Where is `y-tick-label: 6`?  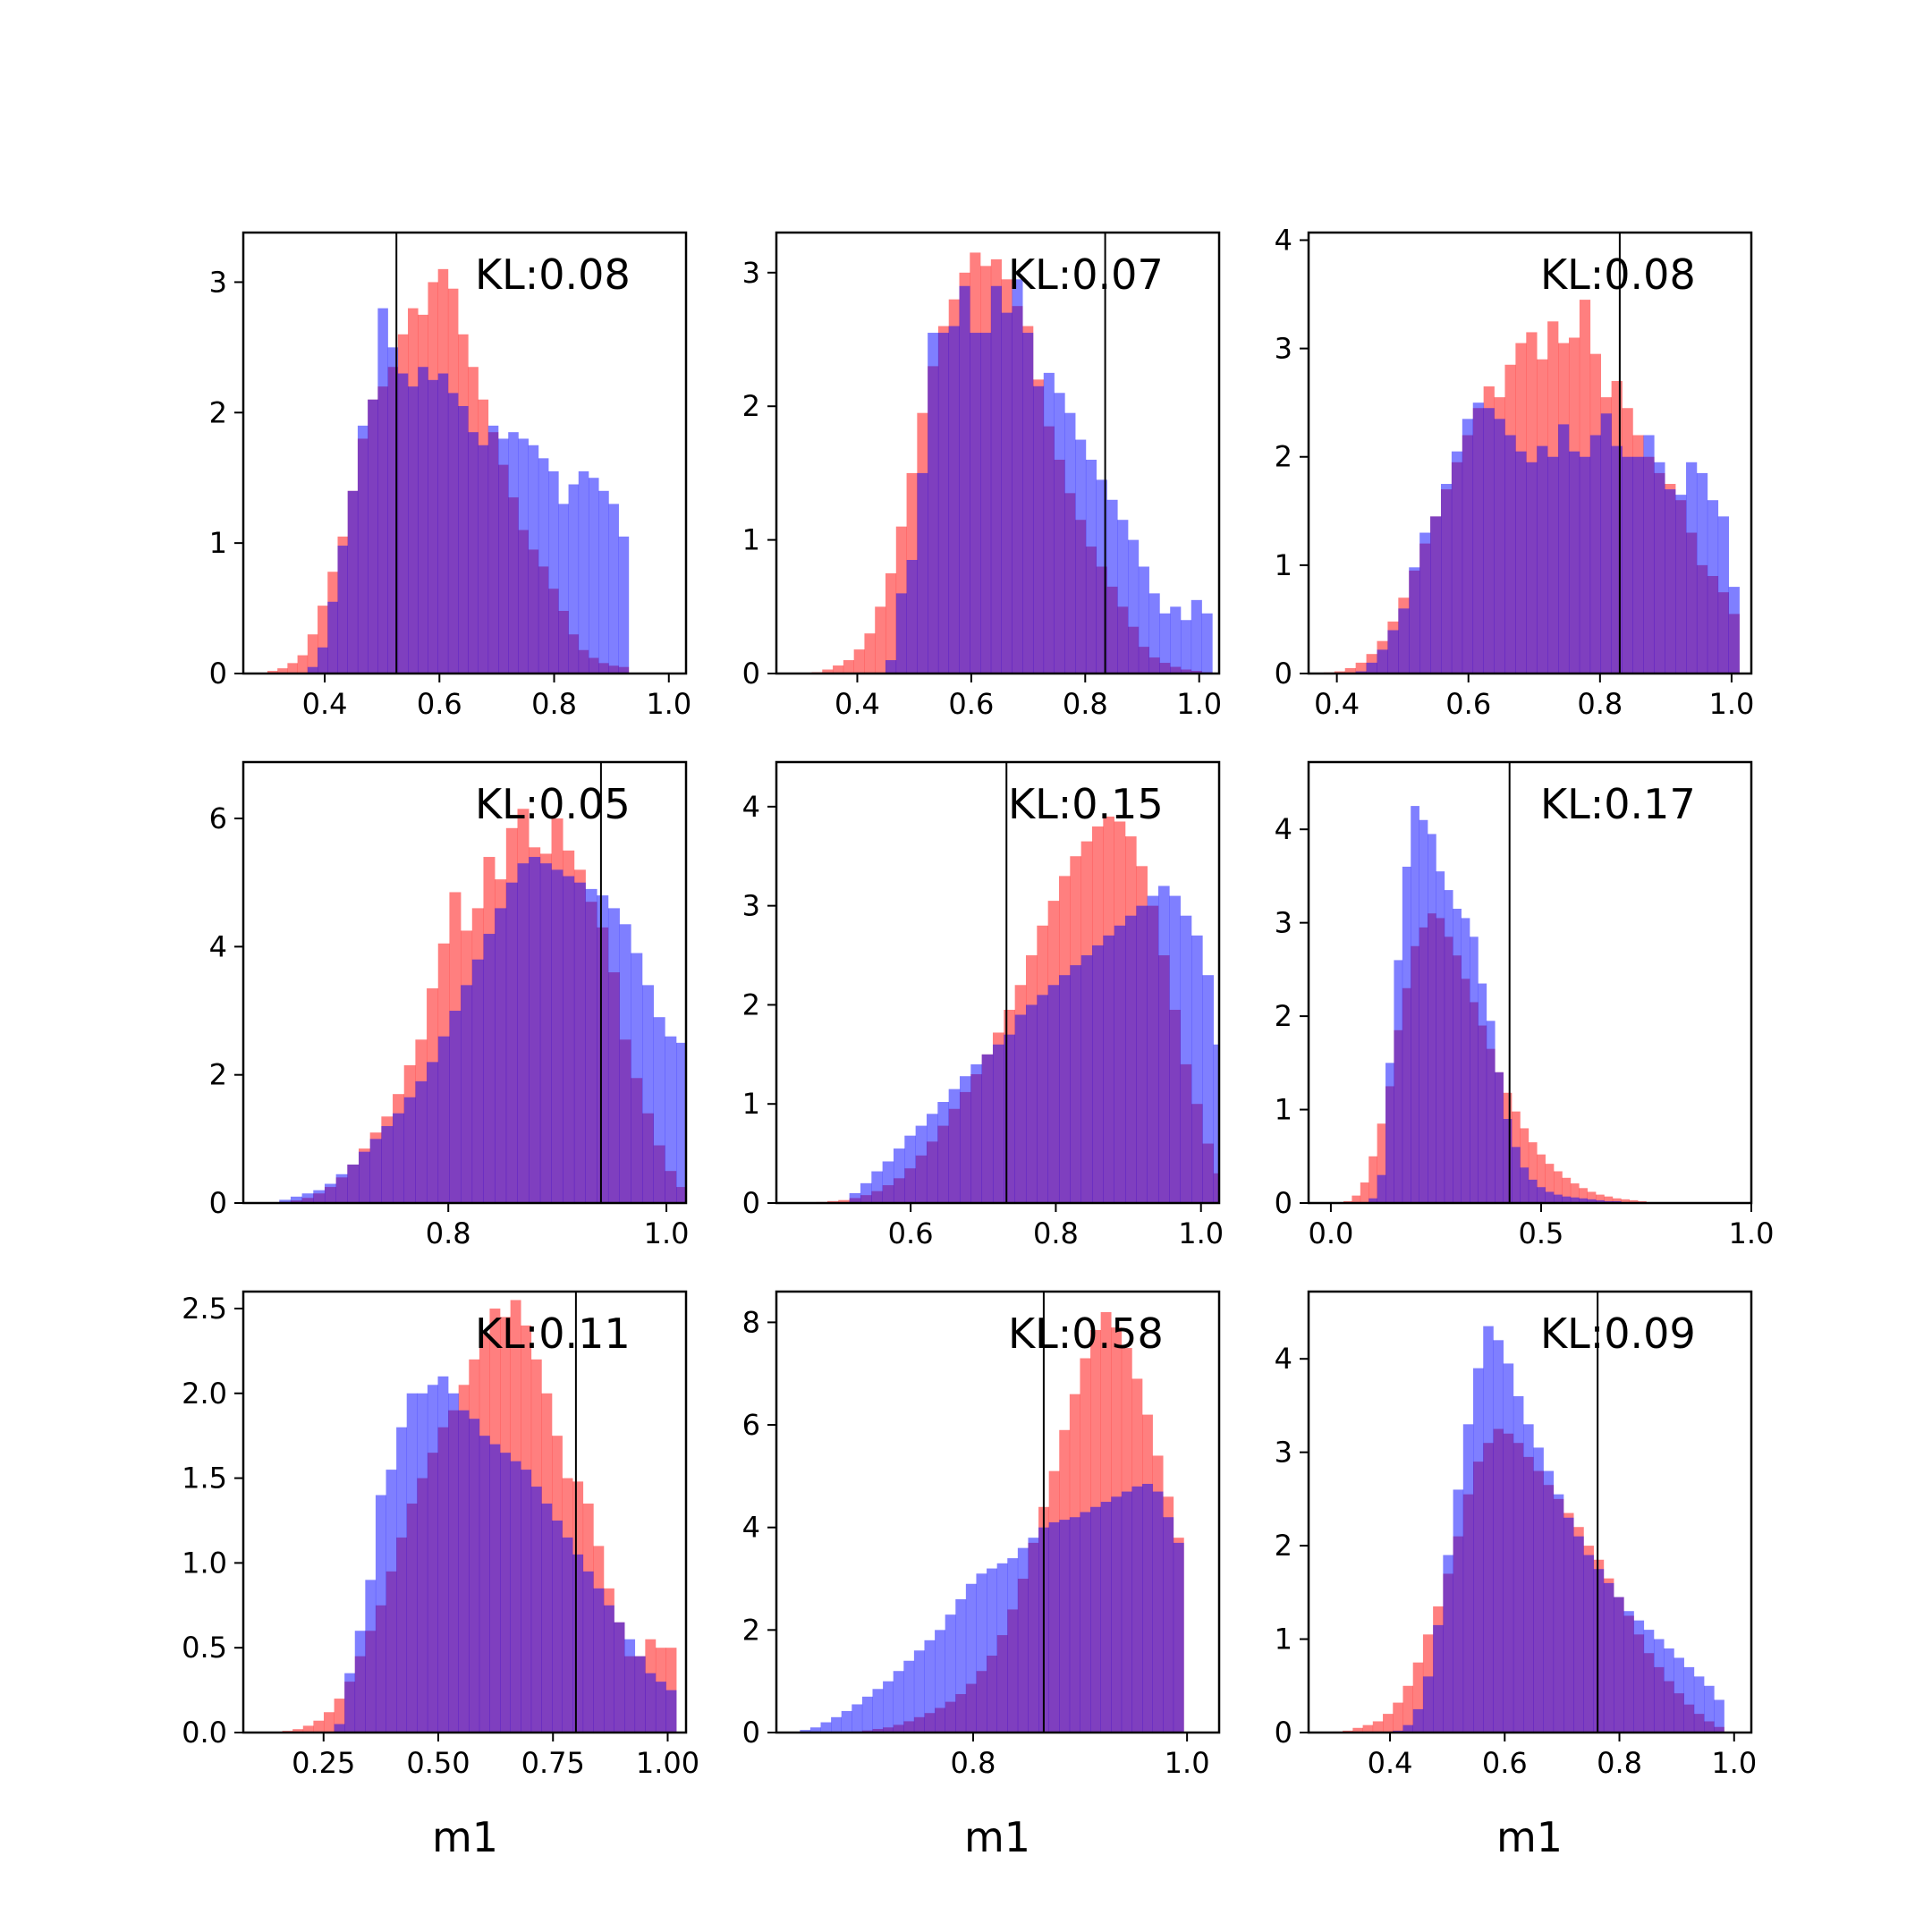 y-tick-label: 6 is located at coordinates (751, 1425).